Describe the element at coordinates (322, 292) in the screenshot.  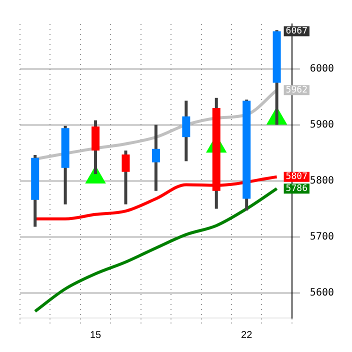
I see `y-tick-label: 5600` at that location.